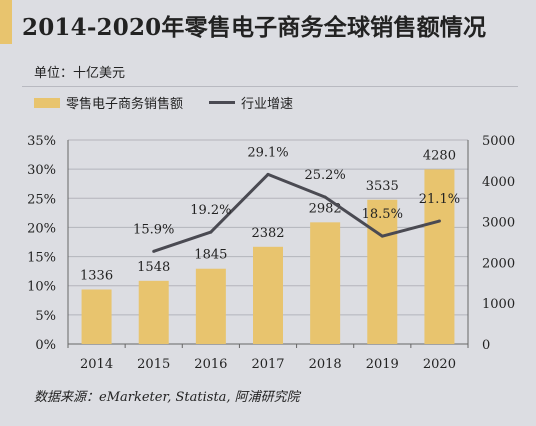 The image size is (536, 426). Describe the element at coordinates (41, 199) in the screenshot. I see `y-left-tick-label: 25%` at that location.